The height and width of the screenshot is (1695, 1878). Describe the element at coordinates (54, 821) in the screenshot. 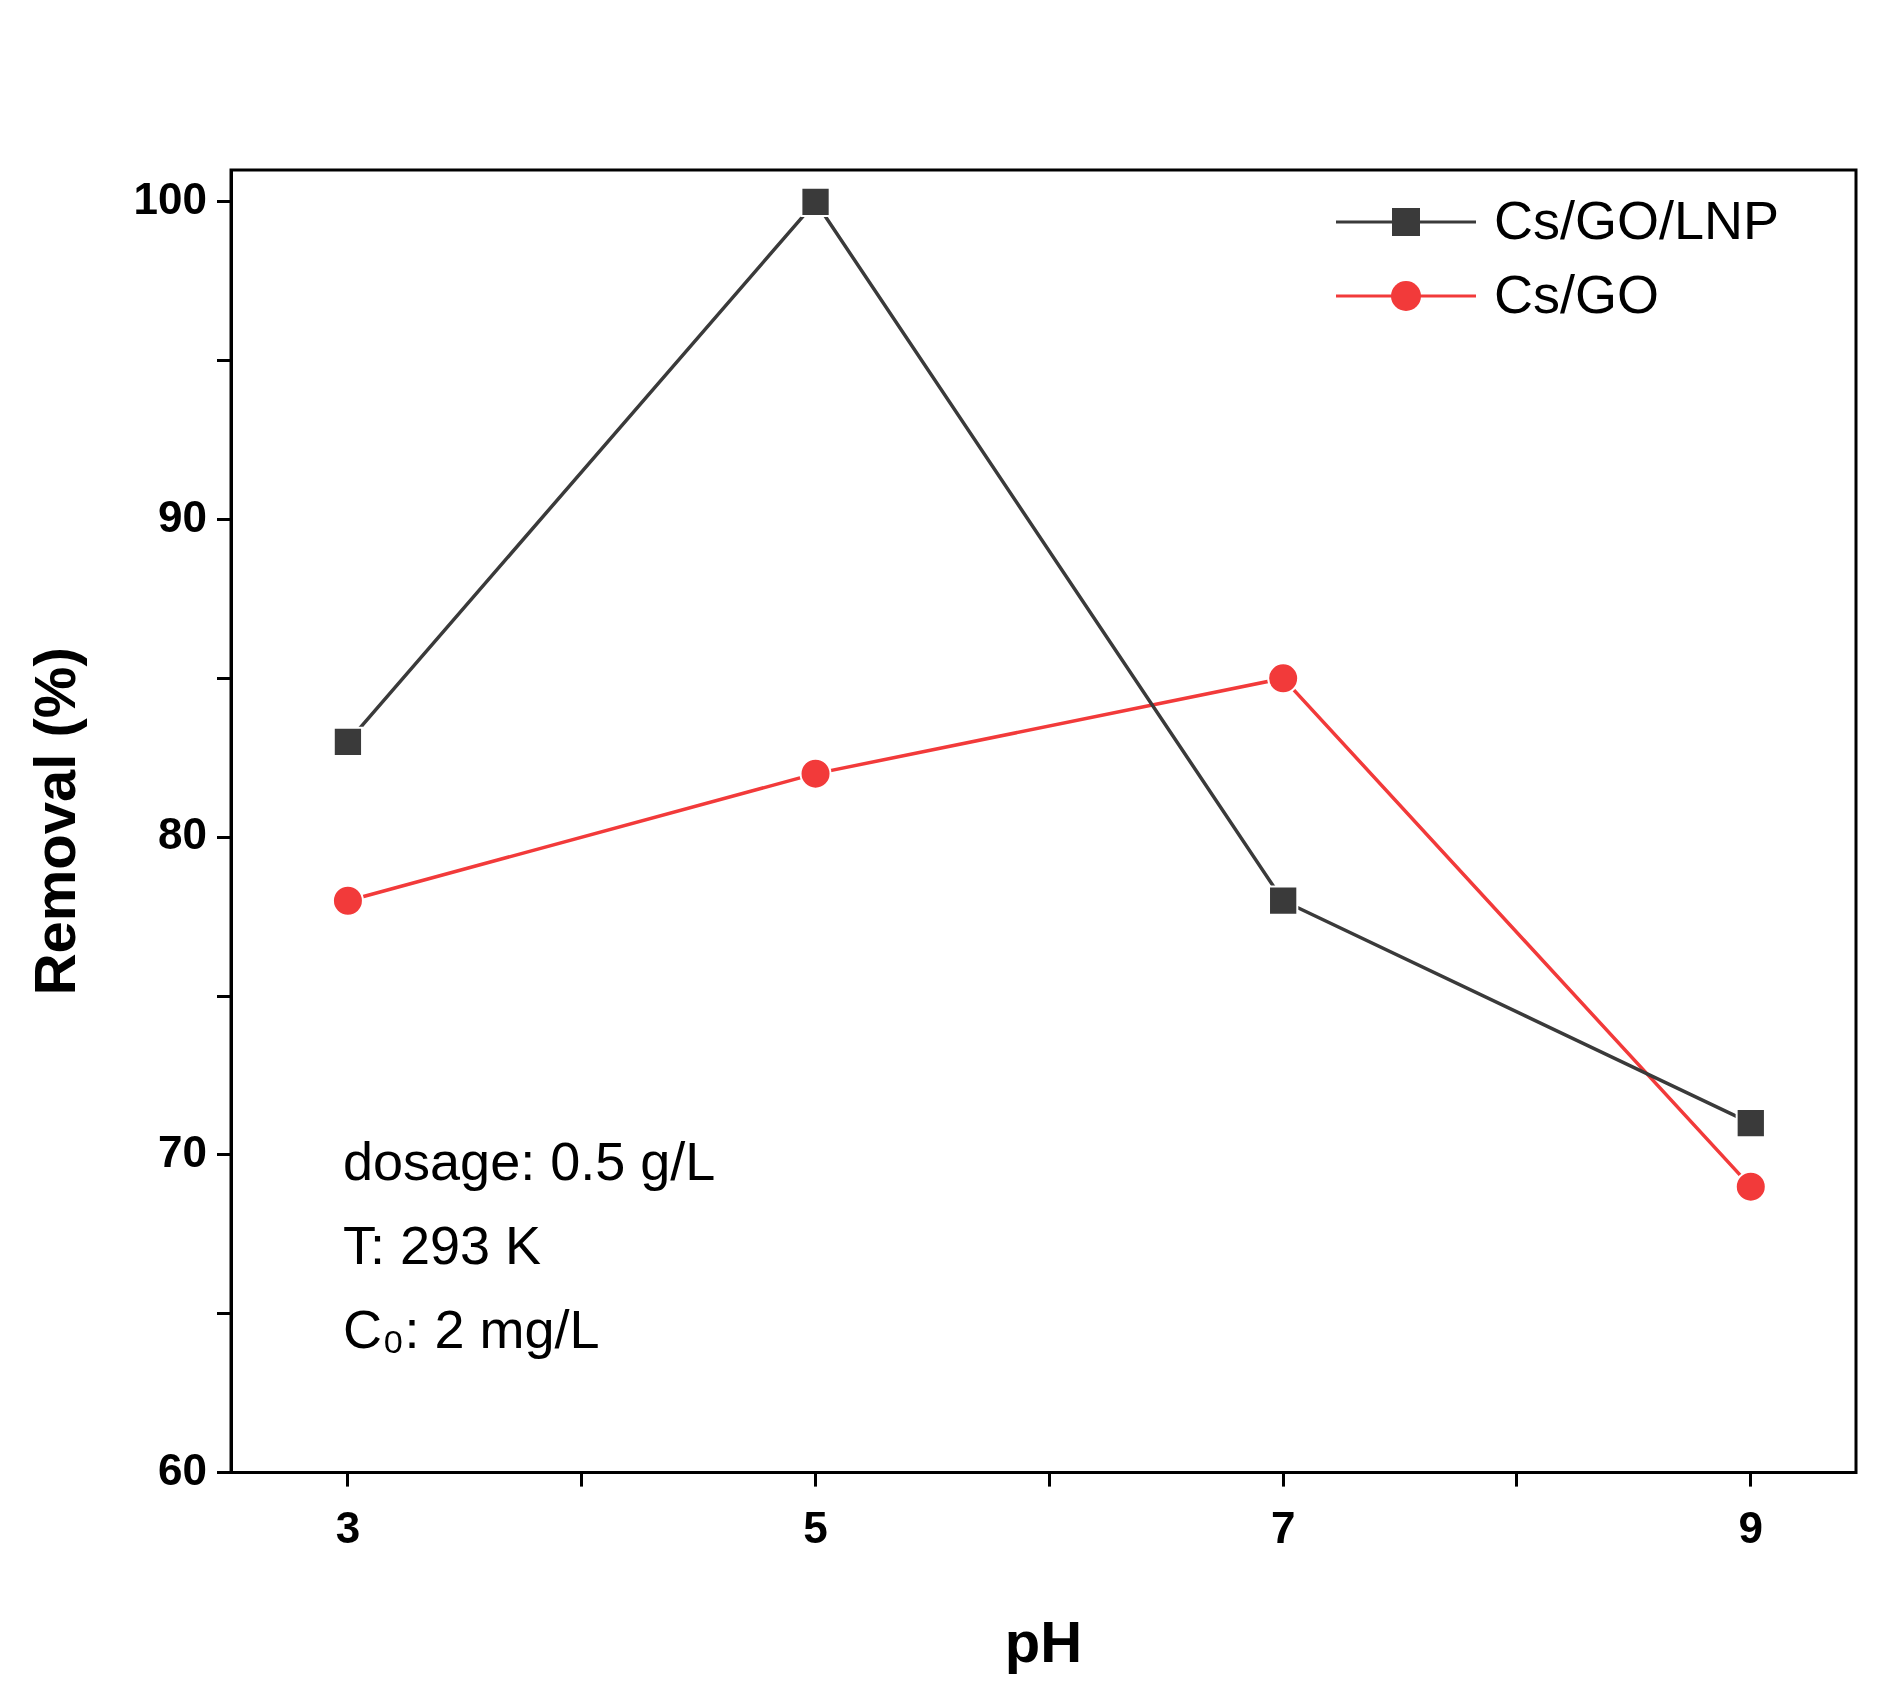

I see `y-axis-title: Removal (%)` at that location.